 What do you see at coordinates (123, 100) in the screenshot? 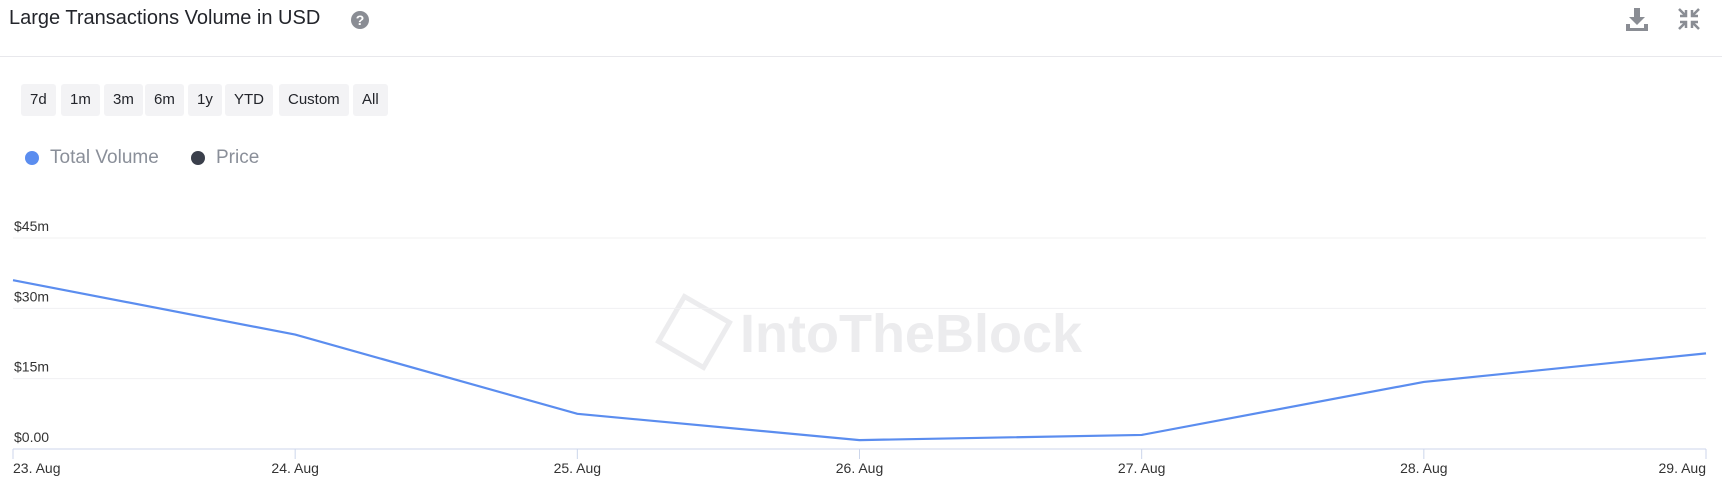
I see `range-button: 3m` at bounding box center [123, 100].